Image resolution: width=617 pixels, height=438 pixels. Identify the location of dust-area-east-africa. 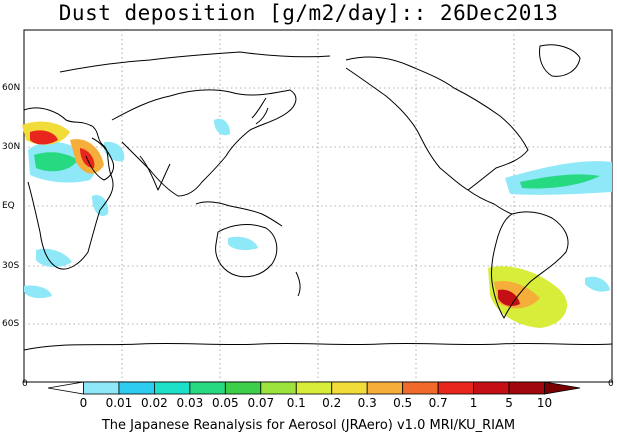
(100, 205).